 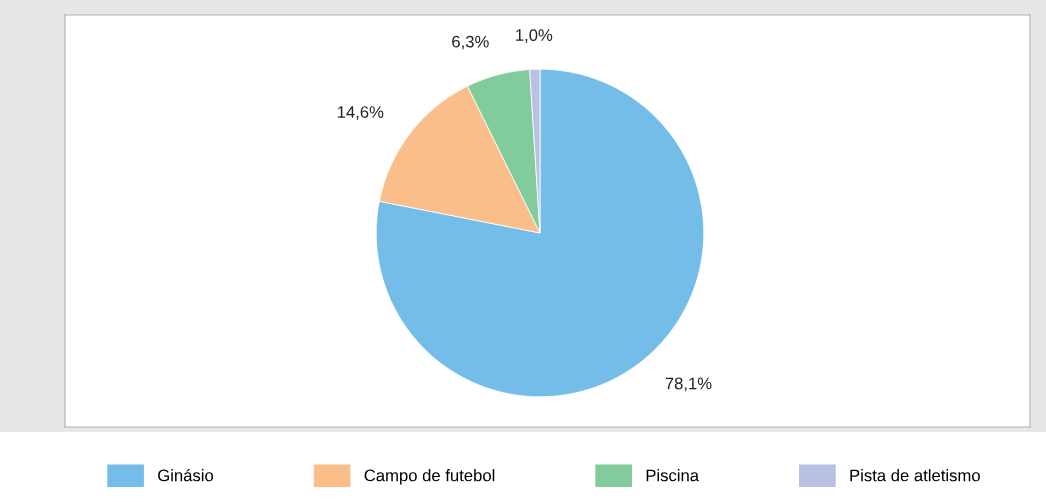 I want to click on data-label: 78,1%, so click(x=688, y=384).